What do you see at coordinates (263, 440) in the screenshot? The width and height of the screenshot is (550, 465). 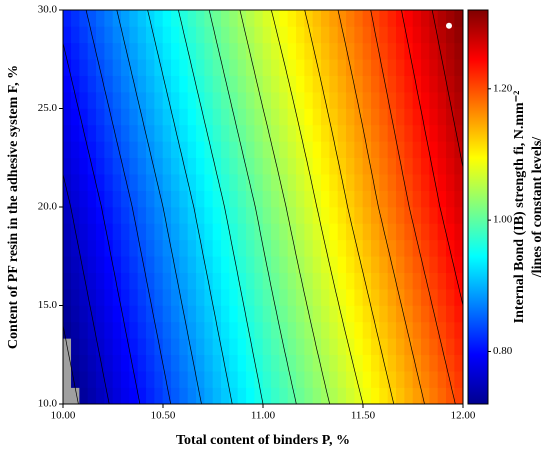 I see `x-axis-label: Total content of binders P, %` at bounding box center [263, 440].